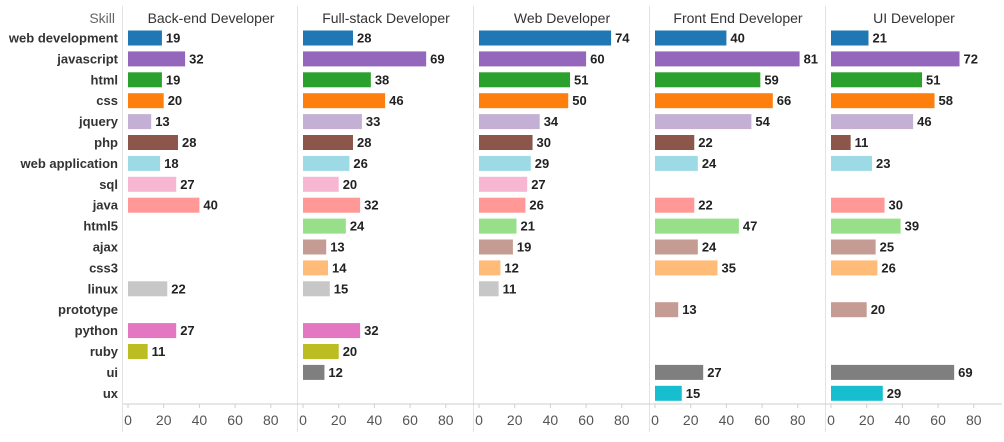  I want to click on value-label-full-stack-developer-web-application: 26, so click(360, 163).